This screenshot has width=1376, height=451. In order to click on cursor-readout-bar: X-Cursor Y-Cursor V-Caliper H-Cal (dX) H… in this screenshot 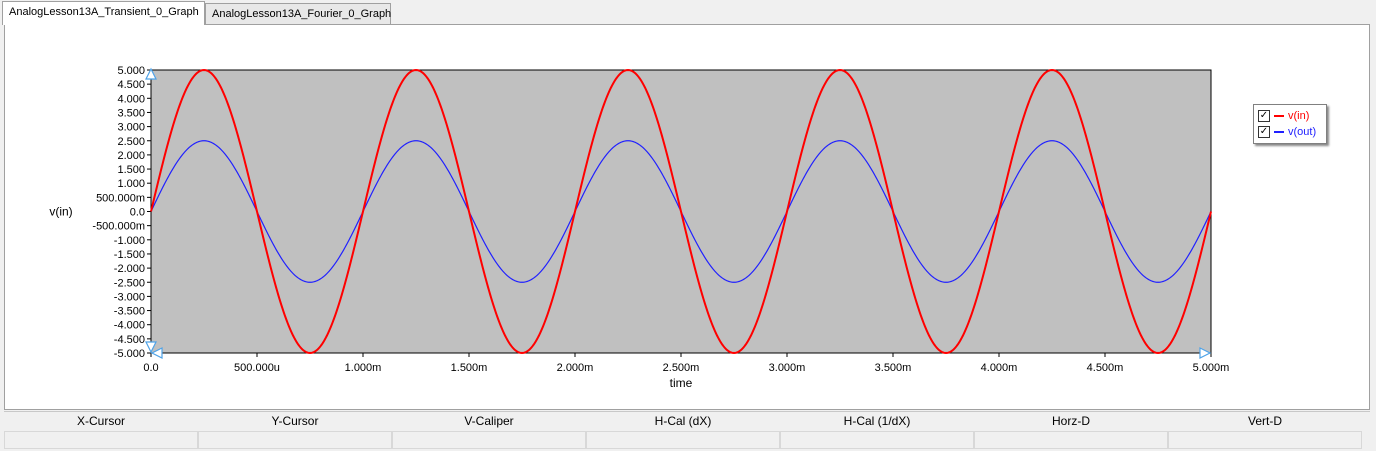, I will do `click(687, 430)`.